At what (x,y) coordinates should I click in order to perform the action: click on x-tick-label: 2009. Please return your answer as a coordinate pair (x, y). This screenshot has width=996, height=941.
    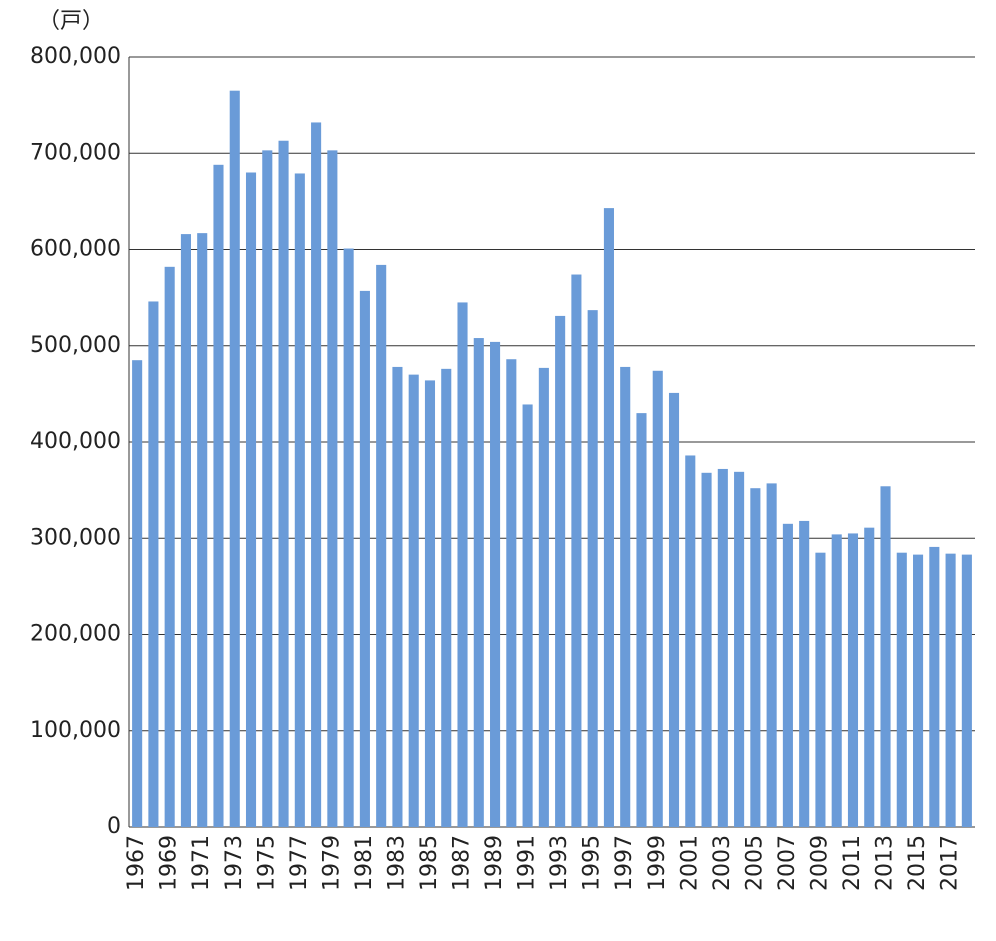
    Looking at the image, I should click on (819, 863).